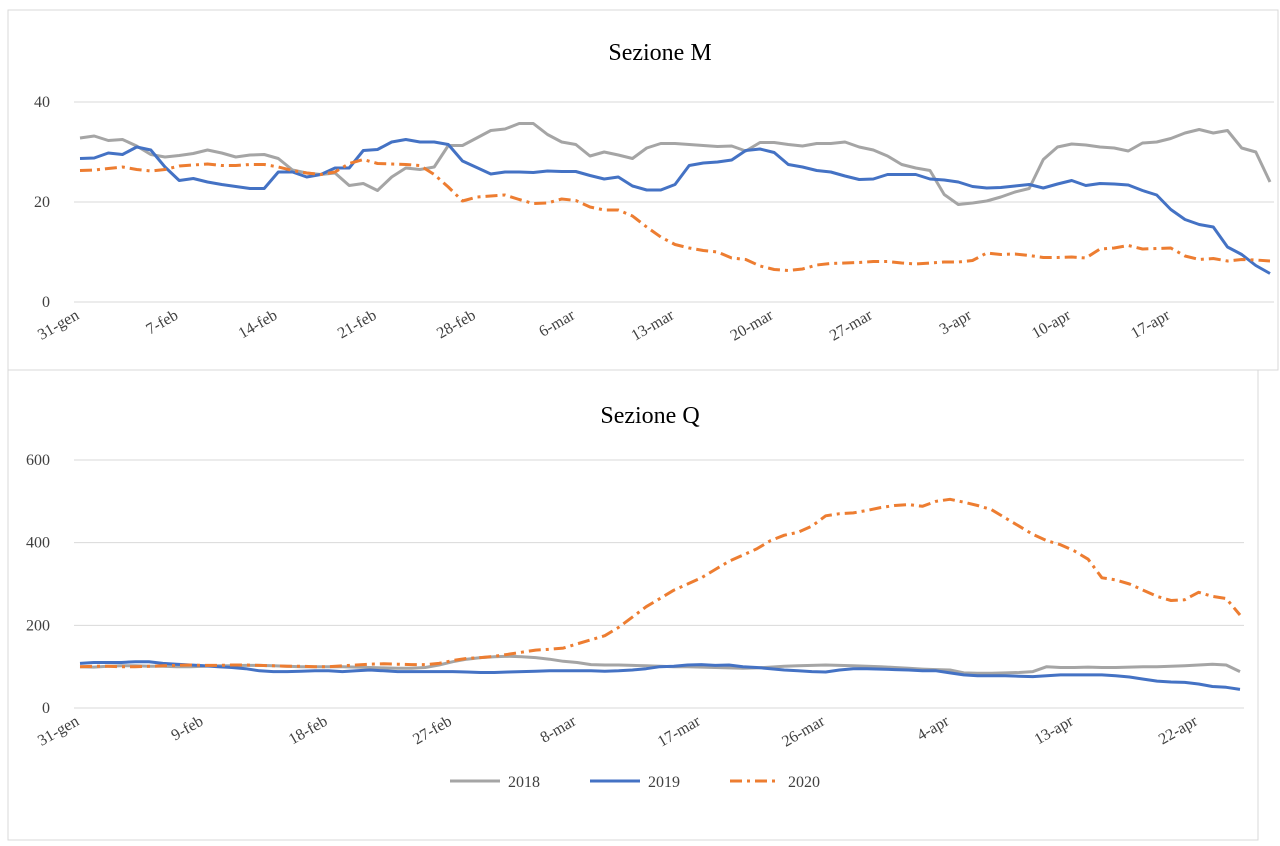 This screenshot has width=1280, height=846. Describe the element at coordinates (659, 53) in the screenshot. I see `chart-title: Sezione M` at that location.